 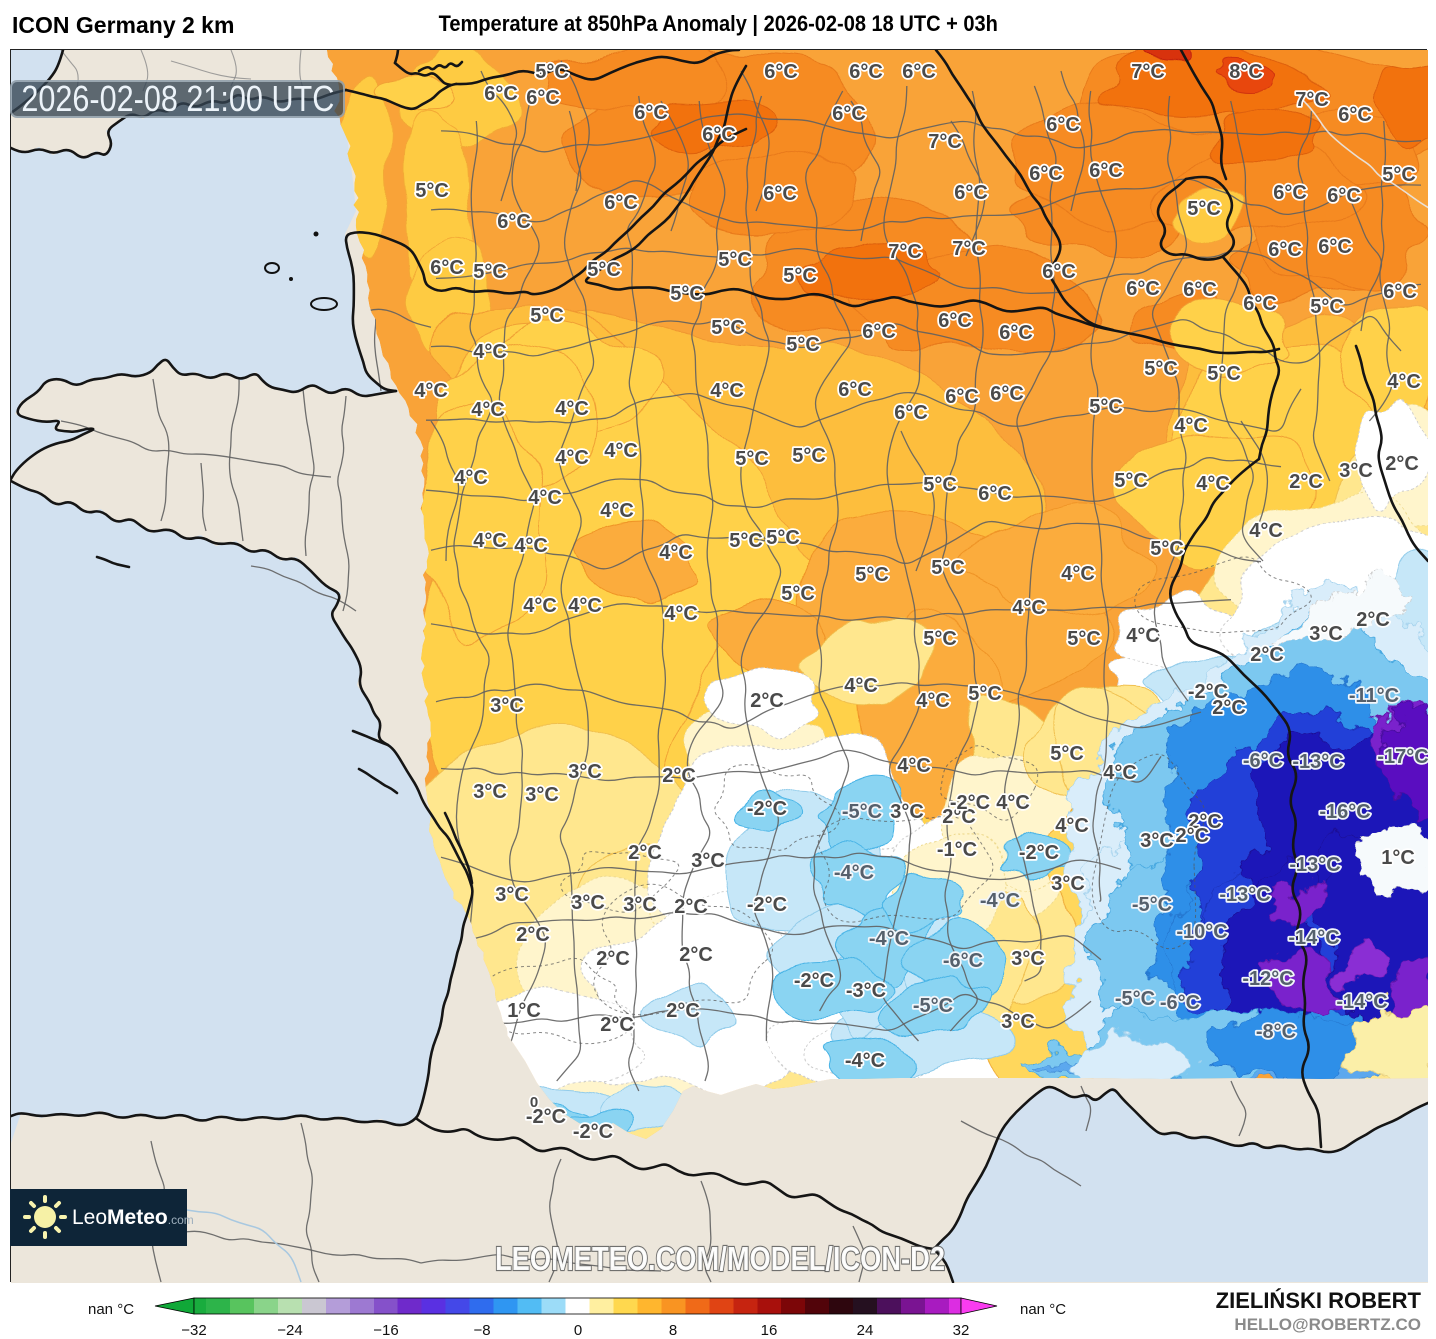 What do you see at coordinates (534, 1102) in the screenshot?
I see `svg-text: 0` at bounding box center [534, 1102].